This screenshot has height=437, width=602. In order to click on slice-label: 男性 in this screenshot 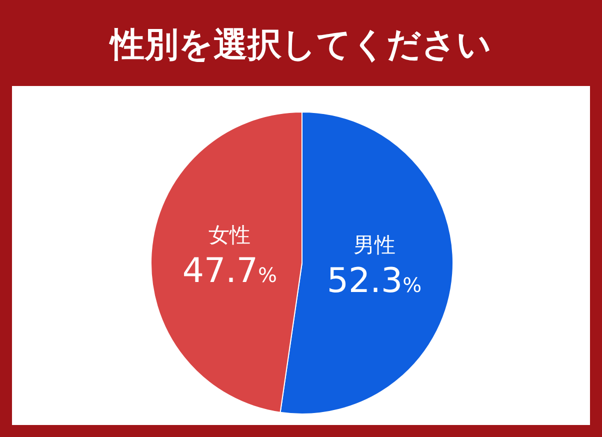, I will do `click(374, 245)`.